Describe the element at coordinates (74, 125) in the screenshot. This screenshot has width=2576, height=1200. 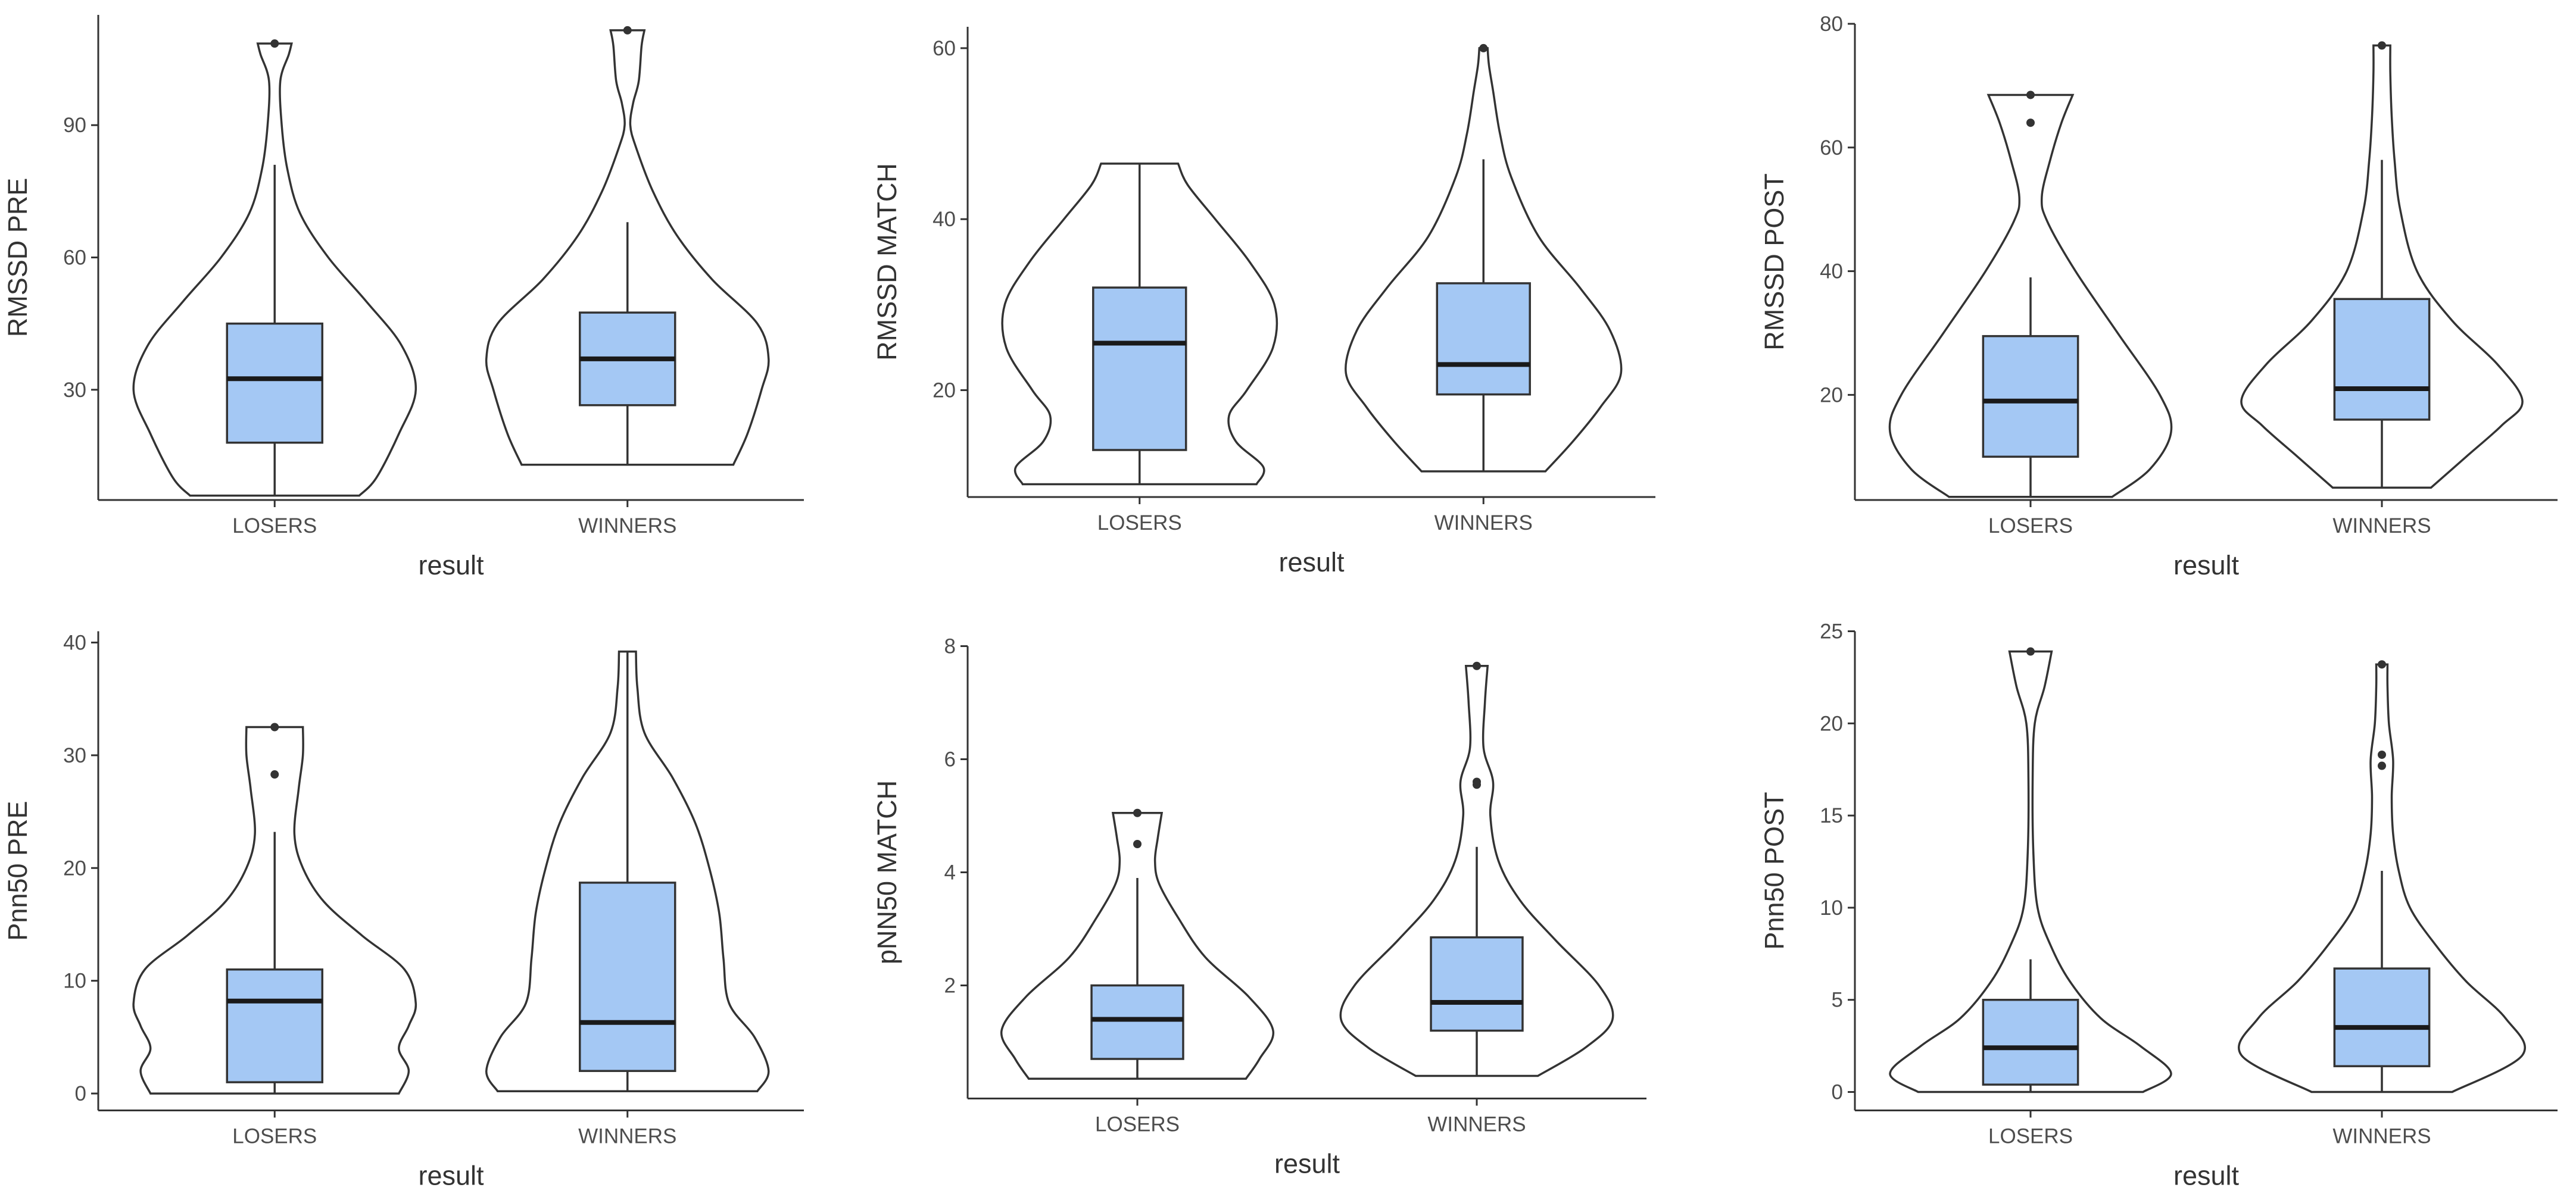
I see `y-tick-label: 90` at that location.